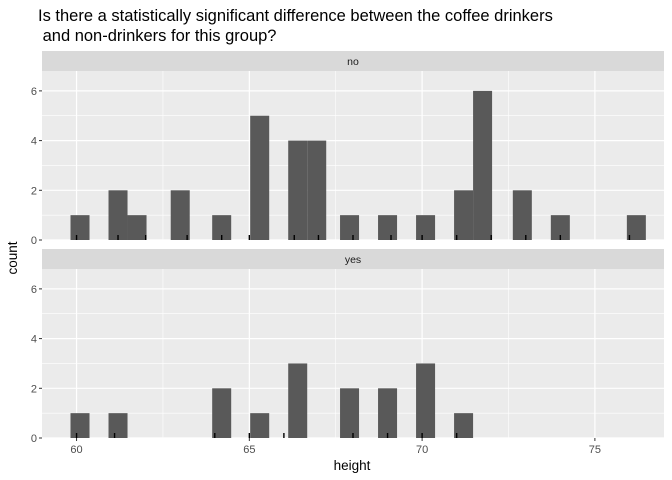 The width and height of the screenshot is (672, 480). I want to click on x-tick-label: 75, so click(595, 450).